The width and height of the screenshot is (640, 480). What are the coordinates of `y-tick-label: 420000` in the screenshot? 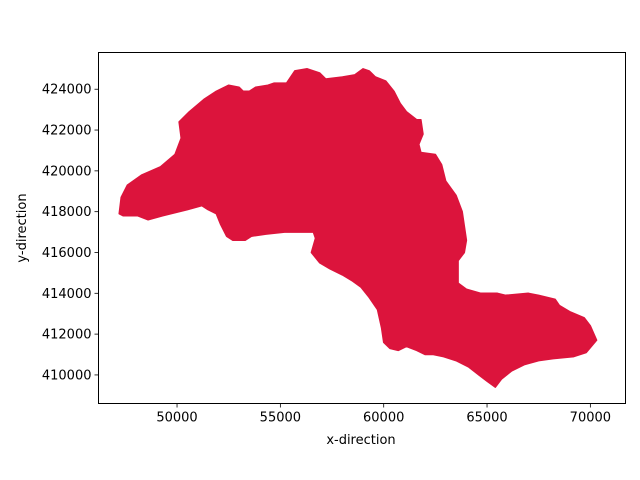 It's located at (67, 171).